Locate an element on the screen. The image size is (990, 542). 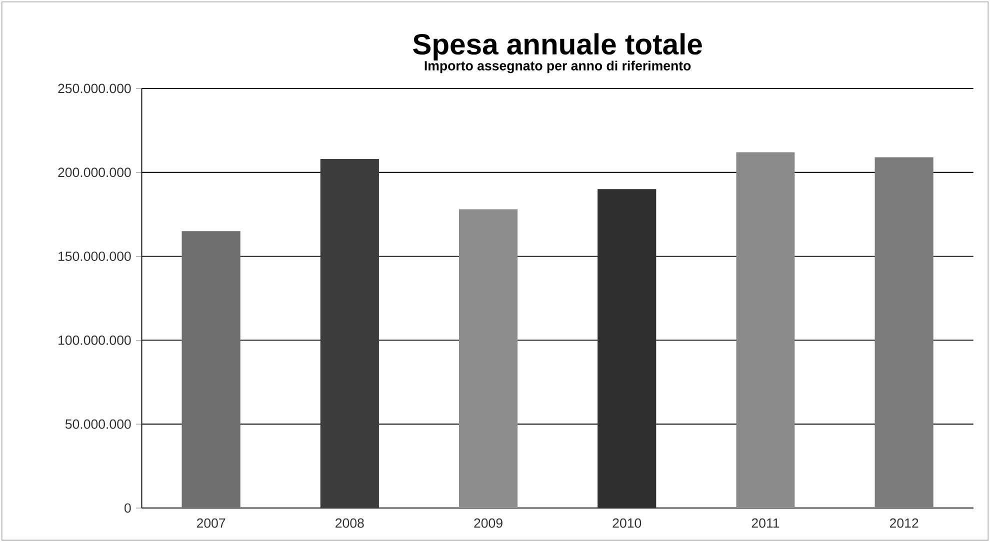
x-tick-label: 2009 is located at coordinates (488, 523).